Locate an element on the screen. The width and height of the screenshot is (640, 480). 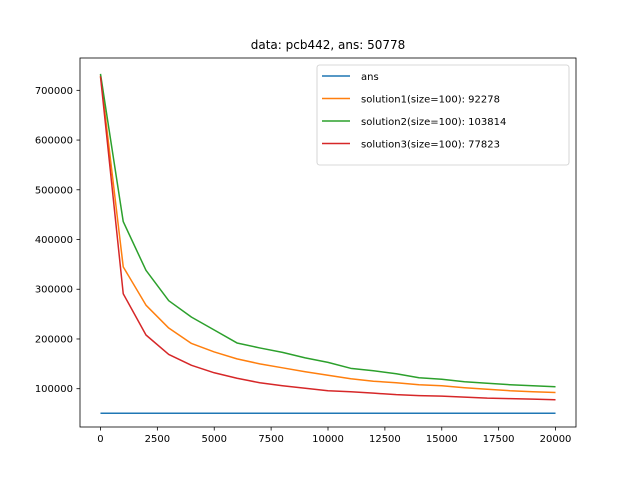
x-tick-label: 10000 is located at coordinates (328, 439).